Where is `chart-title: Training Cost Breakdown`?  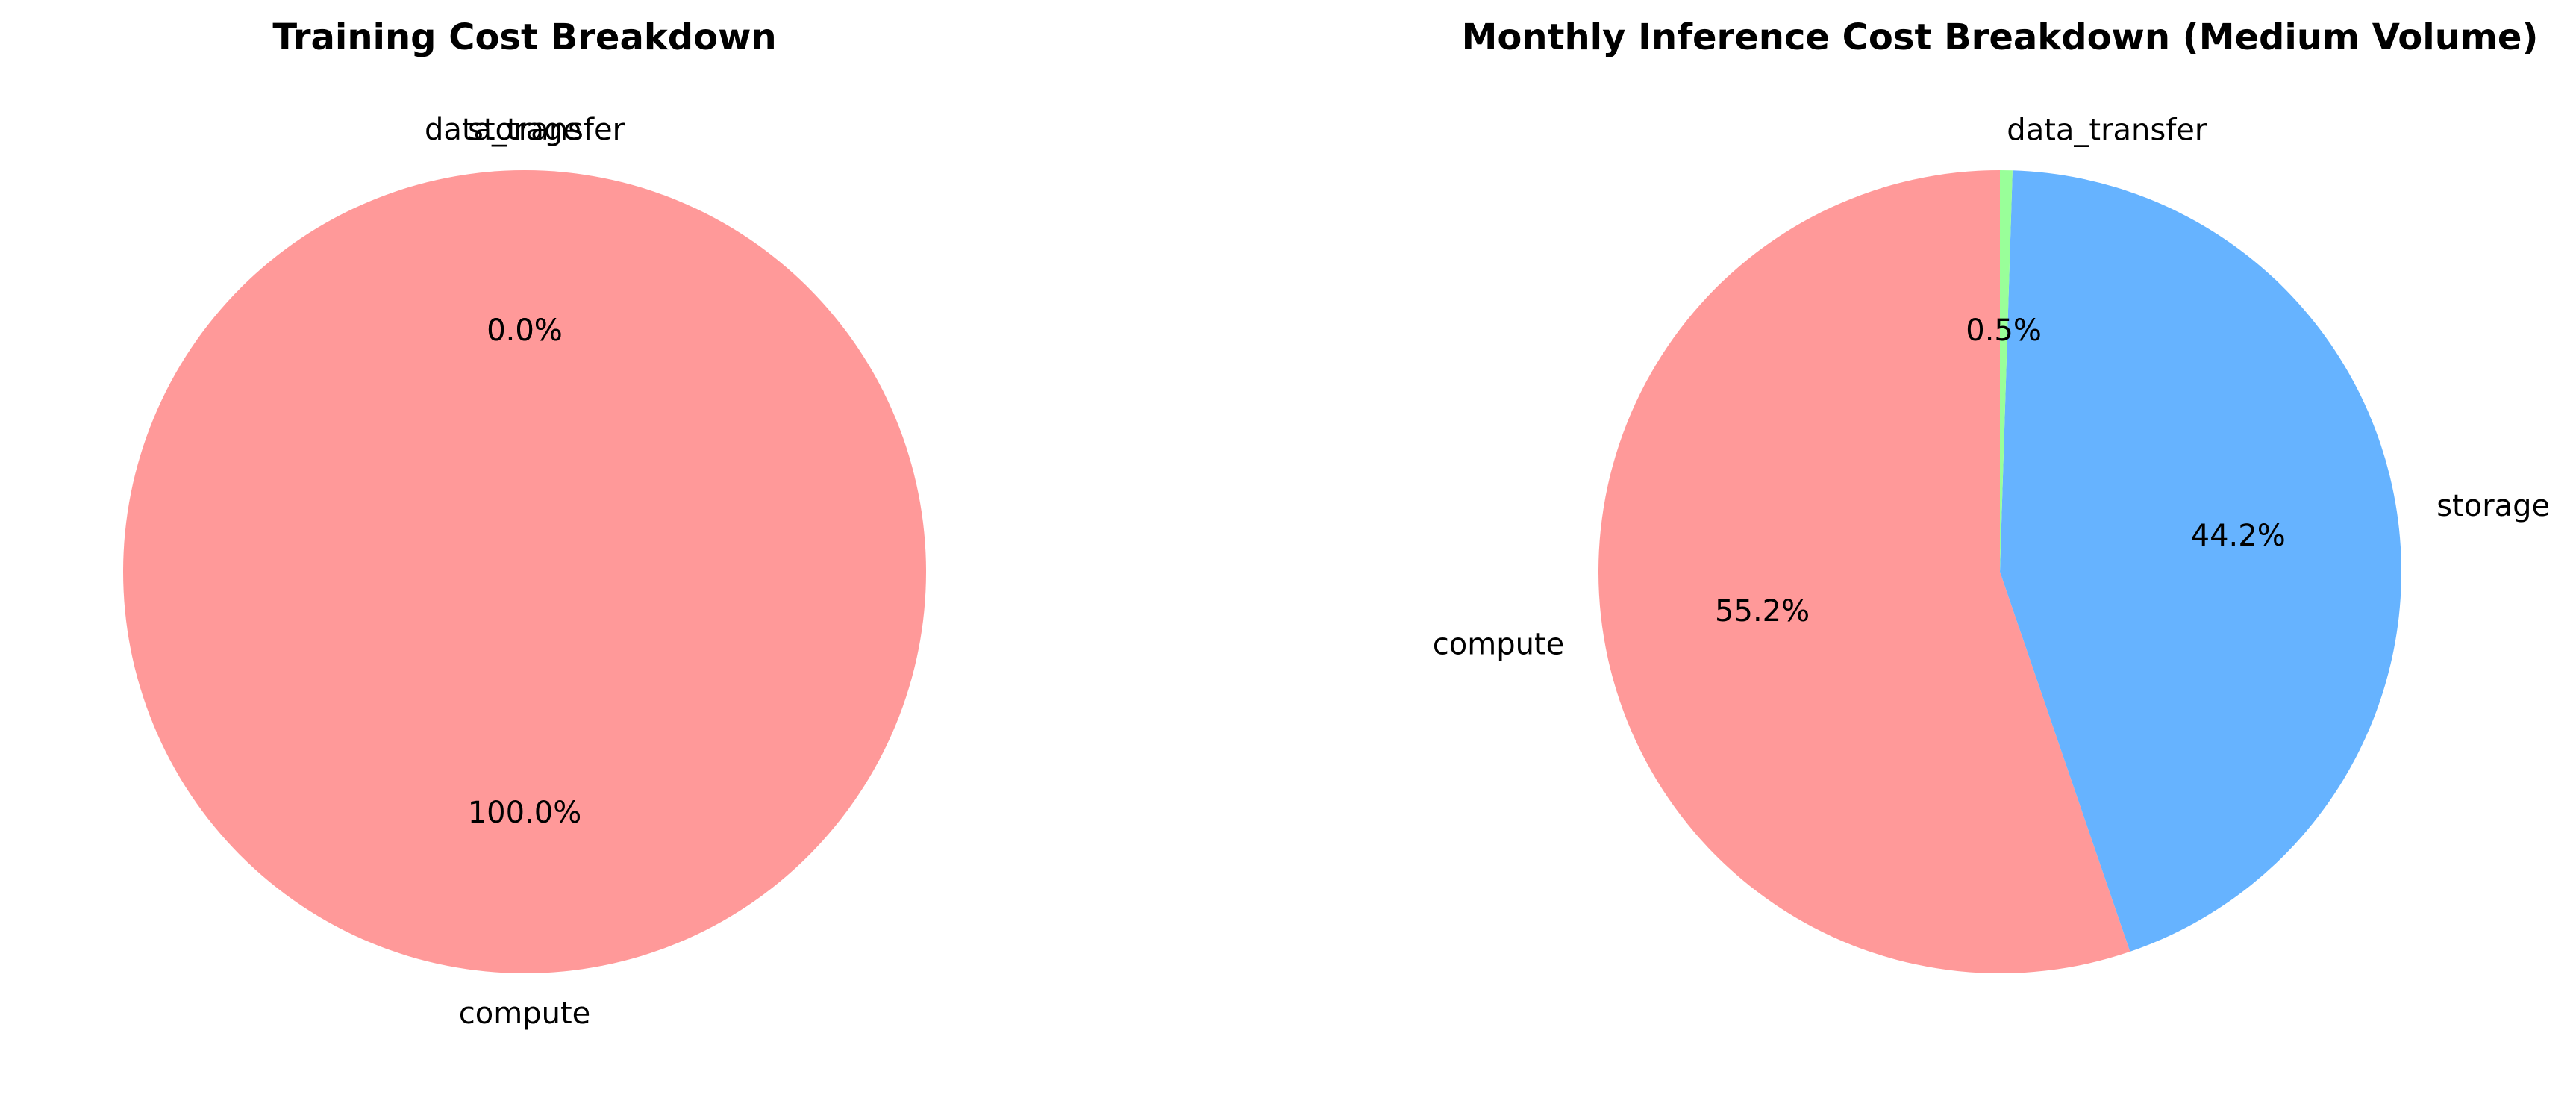
chart-title: Training Cost Breakdown is located at coordinates (524, 37).